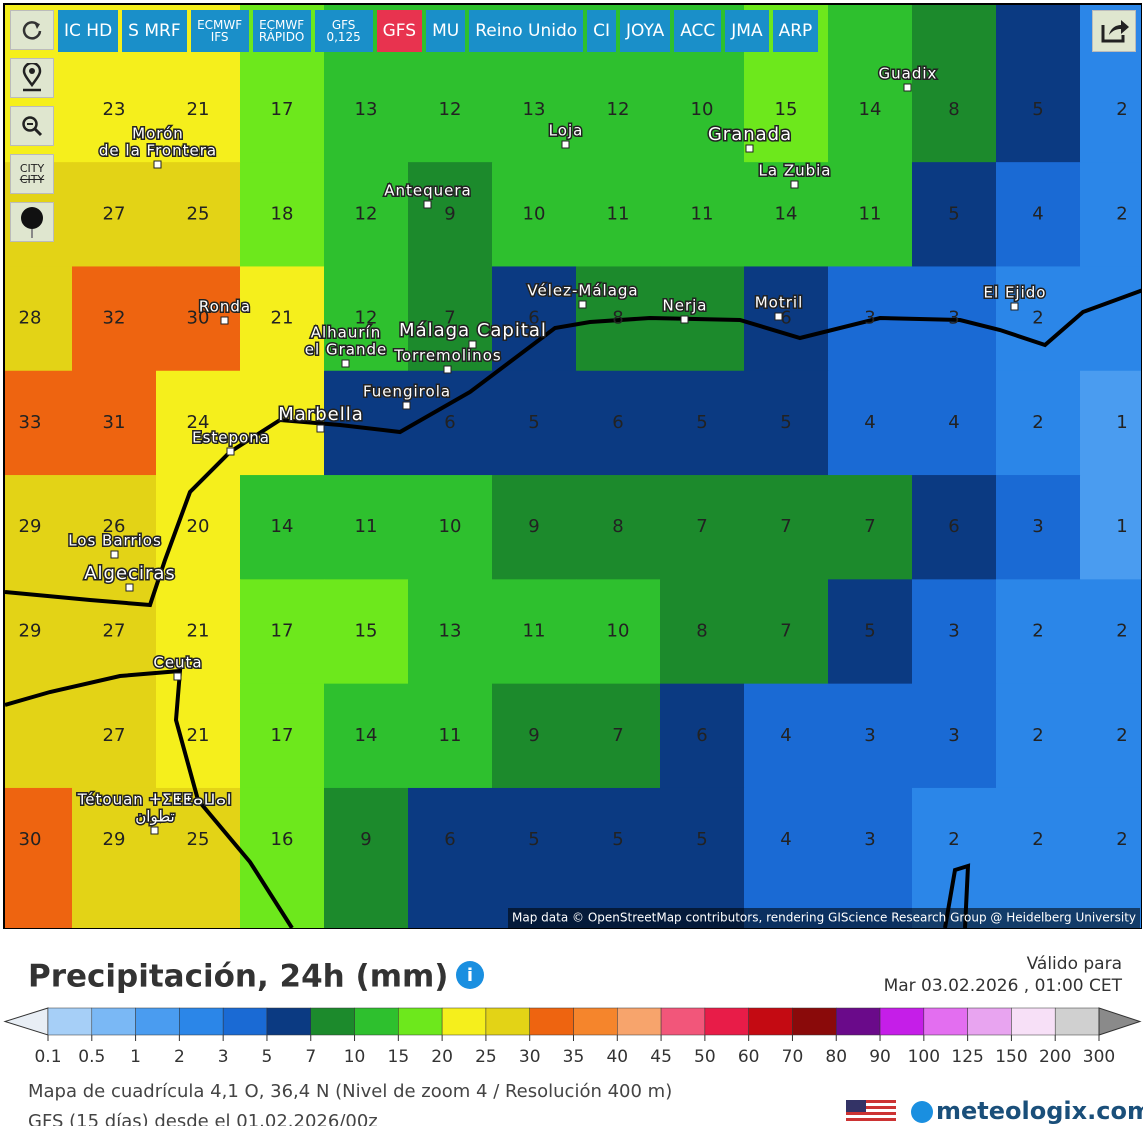  Describe the element at coordinates (154, 31) in the screenshot. I see `model-button: S MRF` at that location.